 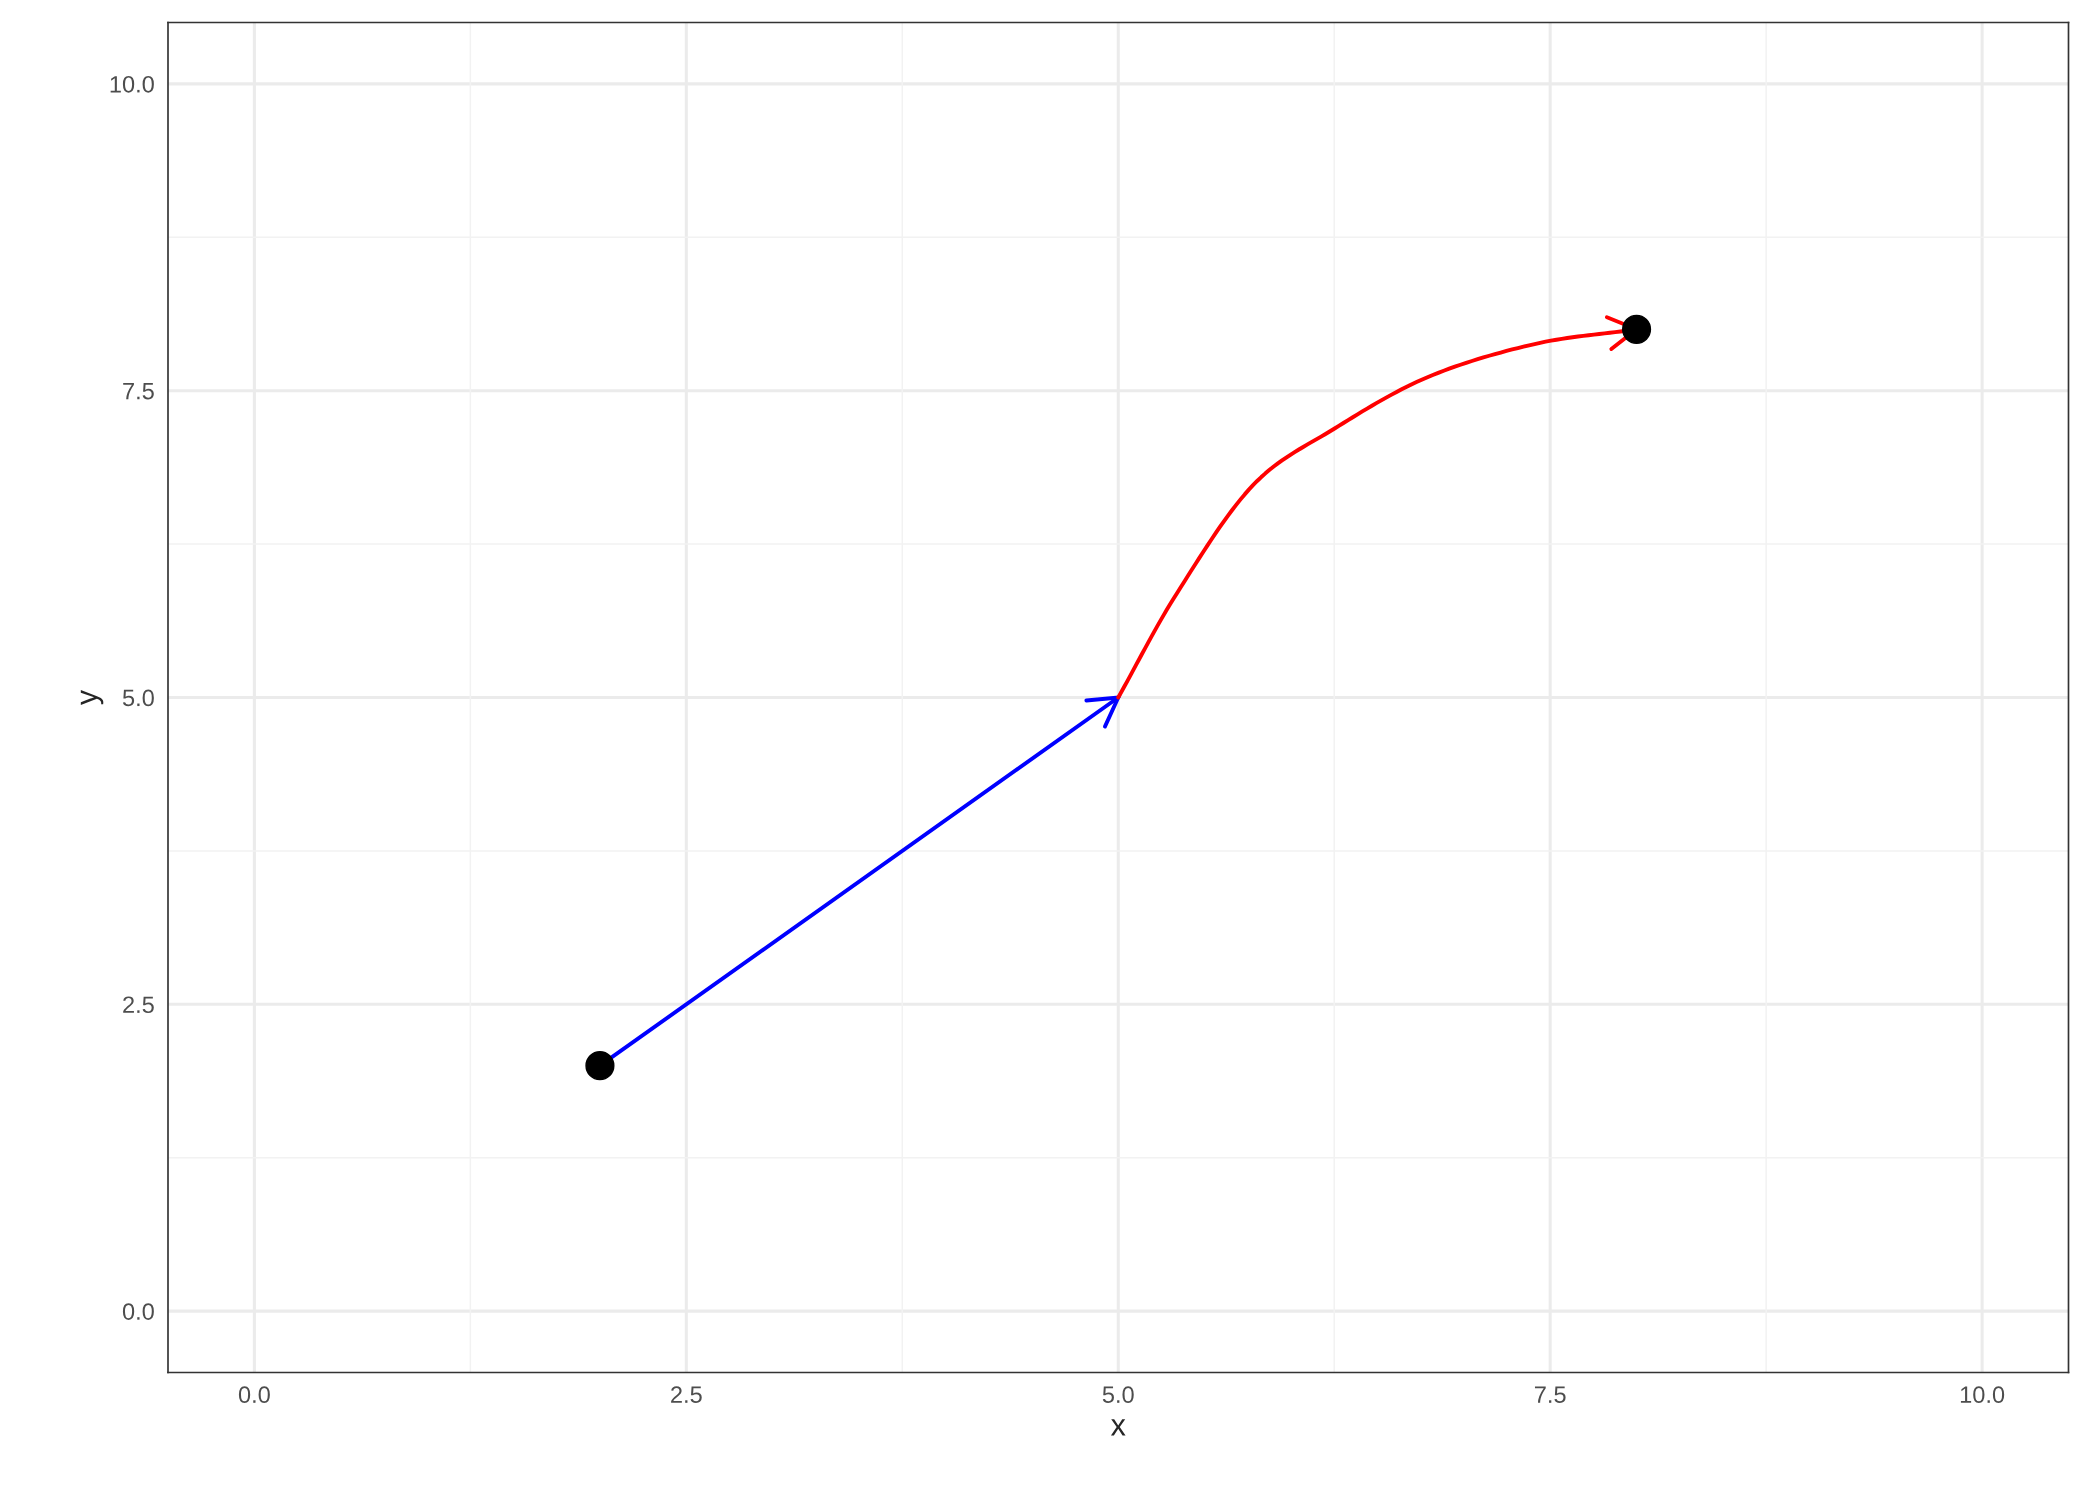 I want to click on x-tick-label: 2.5, so click(x=686, y=1395).